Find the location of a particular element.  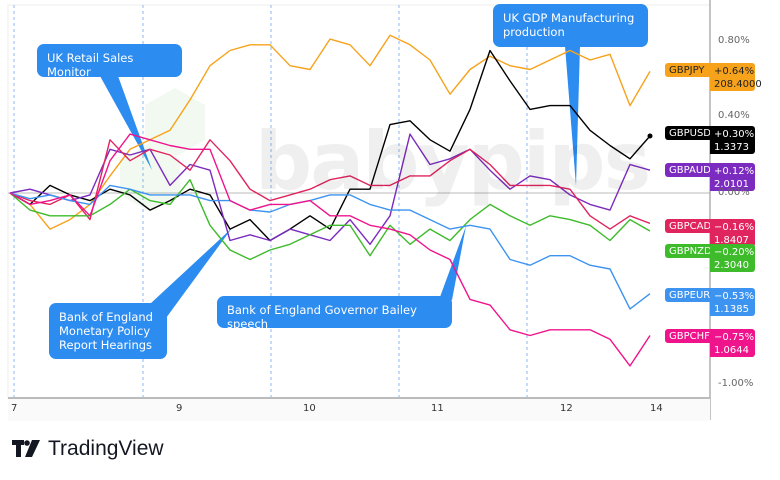

series-label-gbpjpy: GBPJPY is located at coordinates (687, 70).